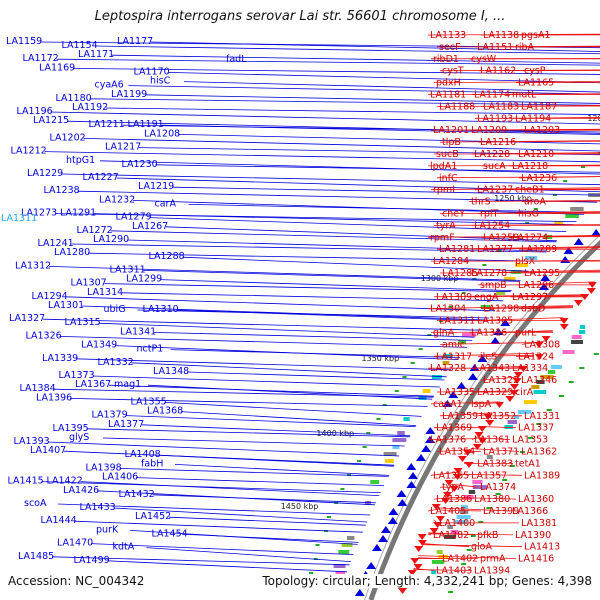 Image resolution: width=600 pixels, height=600 pixels. What do you see at coordinates (32, 441) in the screenshot?
I see `gene-label: LA1393` at bounding box center [32, 441].